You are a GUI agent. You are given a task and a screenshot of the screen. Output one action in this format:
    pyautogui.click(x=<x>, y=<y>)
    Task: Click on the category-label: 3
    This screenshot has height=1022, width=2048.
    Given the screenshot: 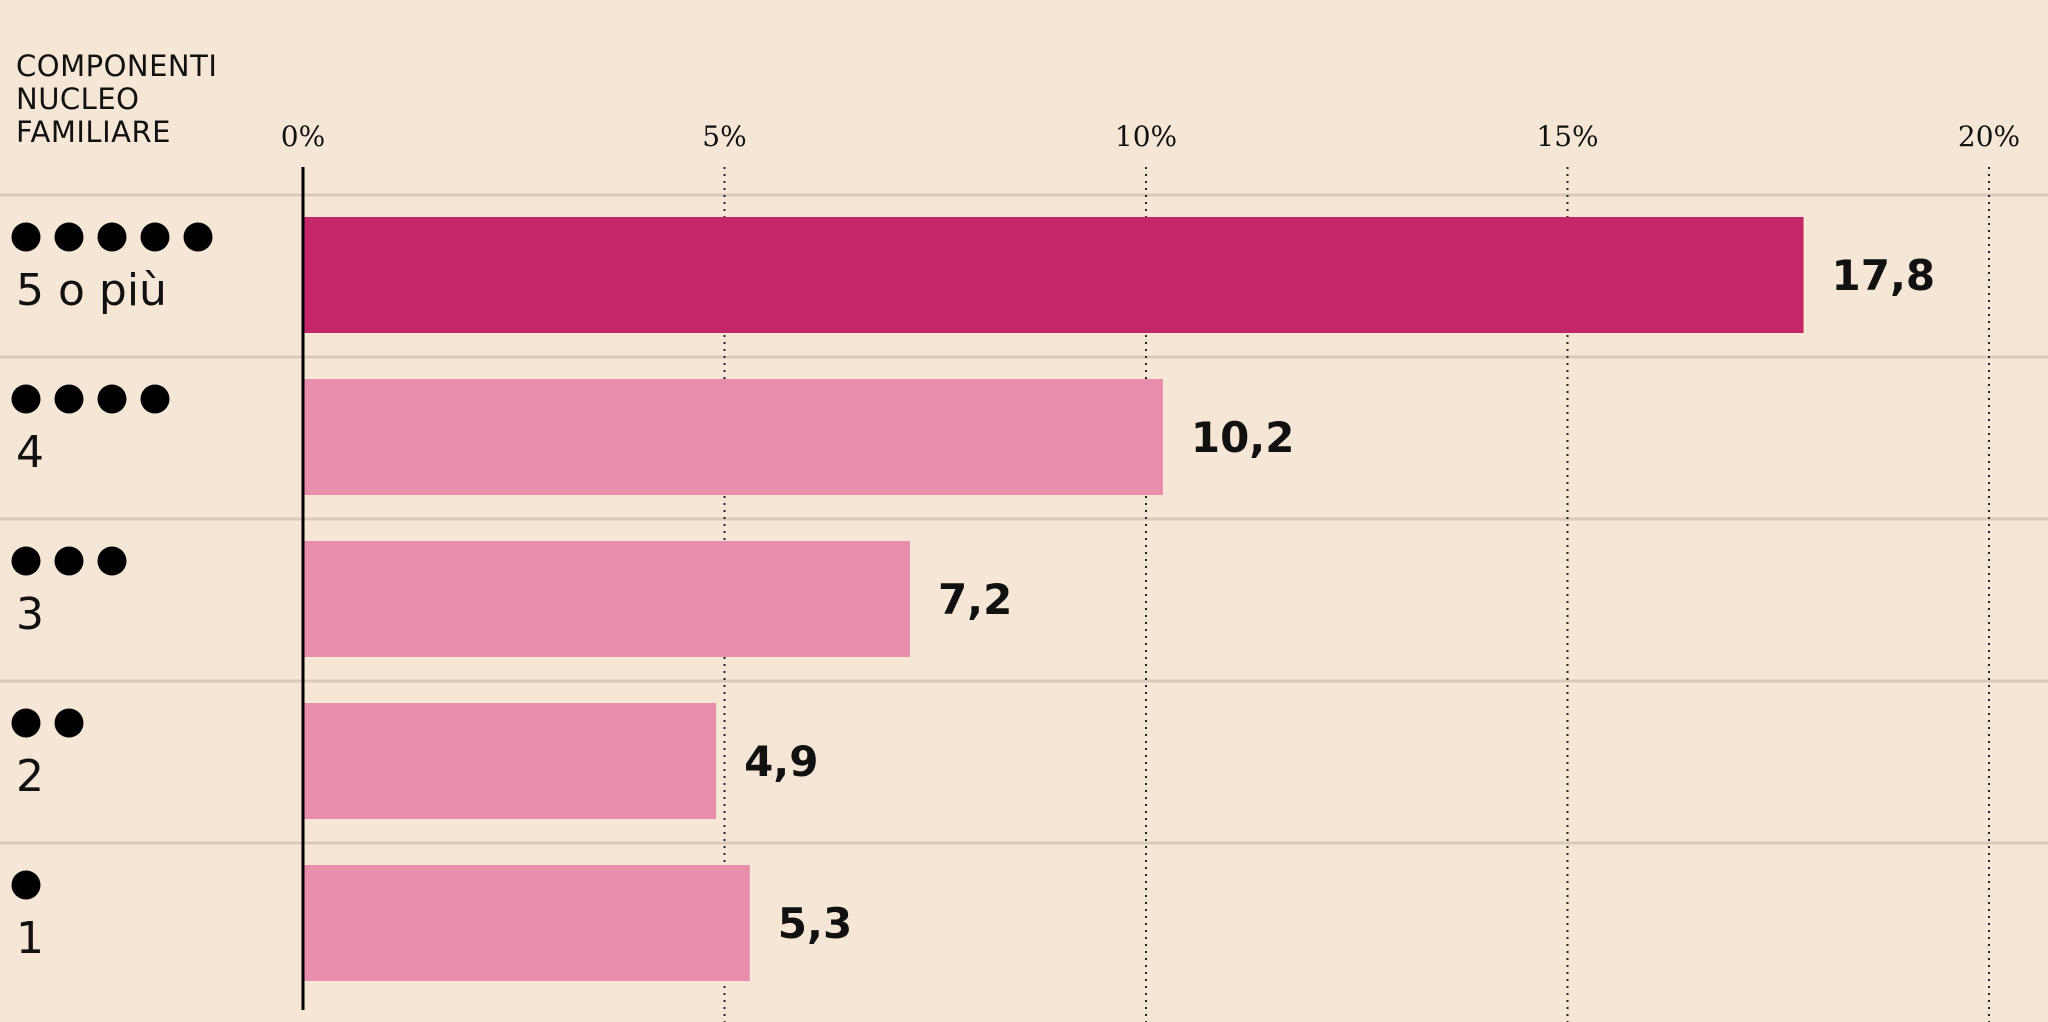 What is the action you would take?
    pyautogui.click(x=30, y=614)
    